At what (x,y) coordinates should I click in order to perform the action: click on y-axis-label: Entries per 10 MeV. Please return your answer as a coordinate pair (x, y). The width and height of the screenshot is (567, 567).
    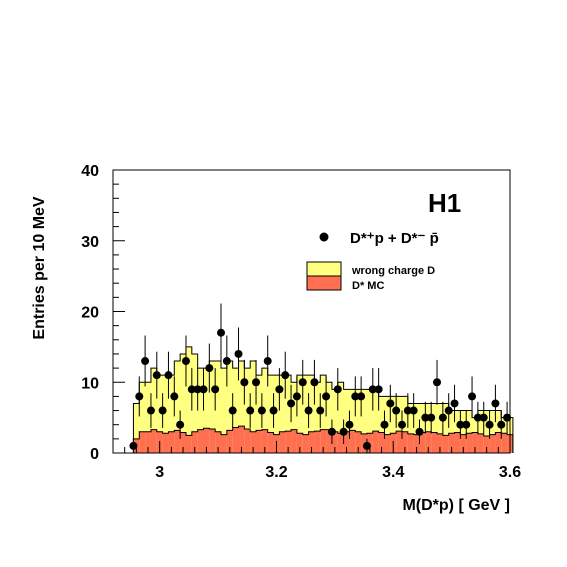
    Looking at the image, I should click on (39, 268).